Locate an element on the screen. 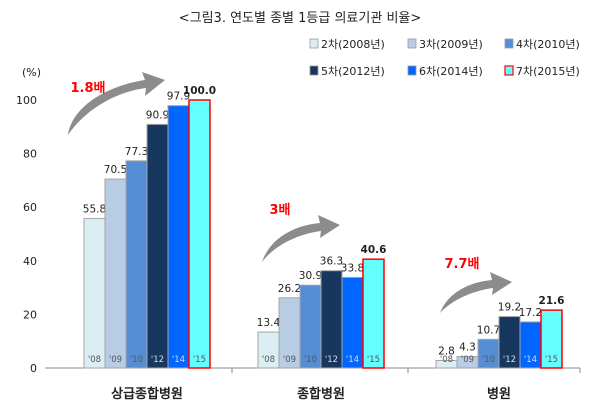 The width and height of the screenshot is (600, 418). y-tick-label: 100 is located at coordinates (26, 100).